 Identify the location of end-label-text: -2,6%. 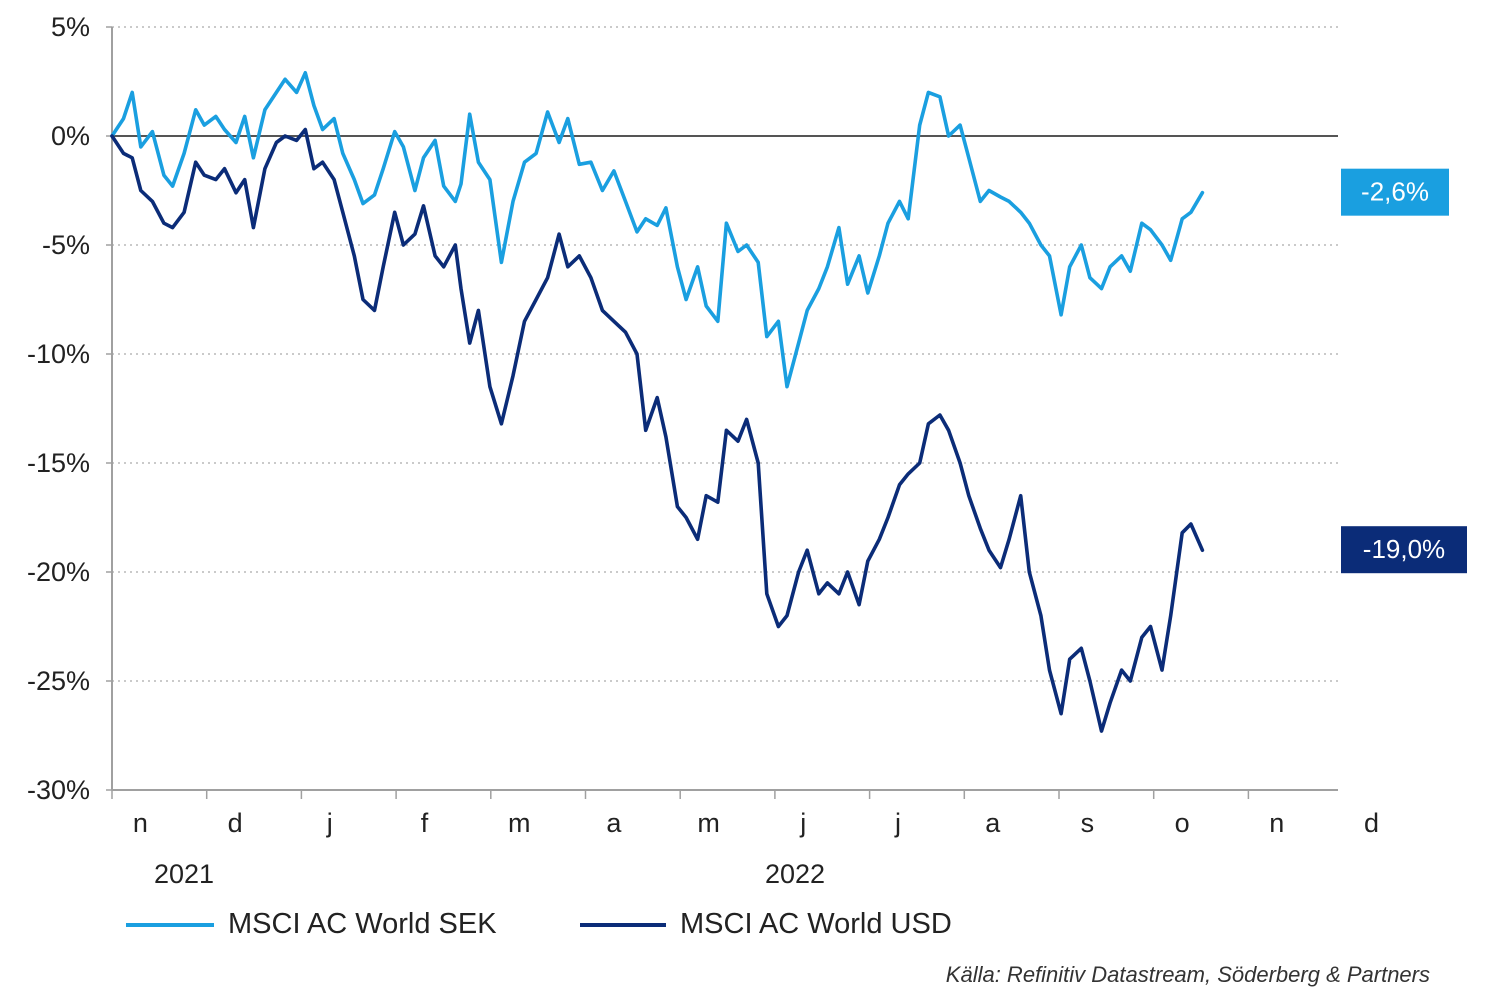
(1395, 192).